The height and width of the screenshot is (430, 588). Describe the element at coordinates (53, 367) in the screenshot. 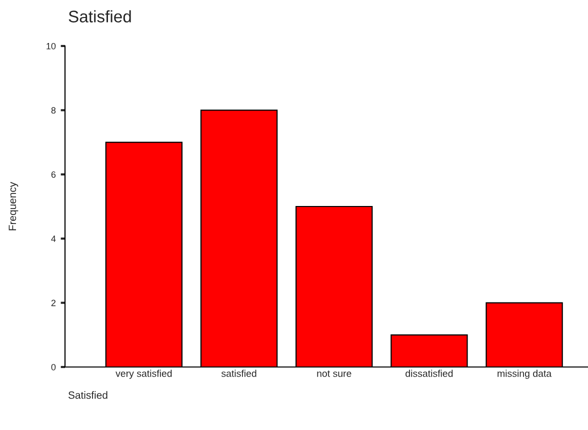

I see `y-tick-label: 0` at that location.